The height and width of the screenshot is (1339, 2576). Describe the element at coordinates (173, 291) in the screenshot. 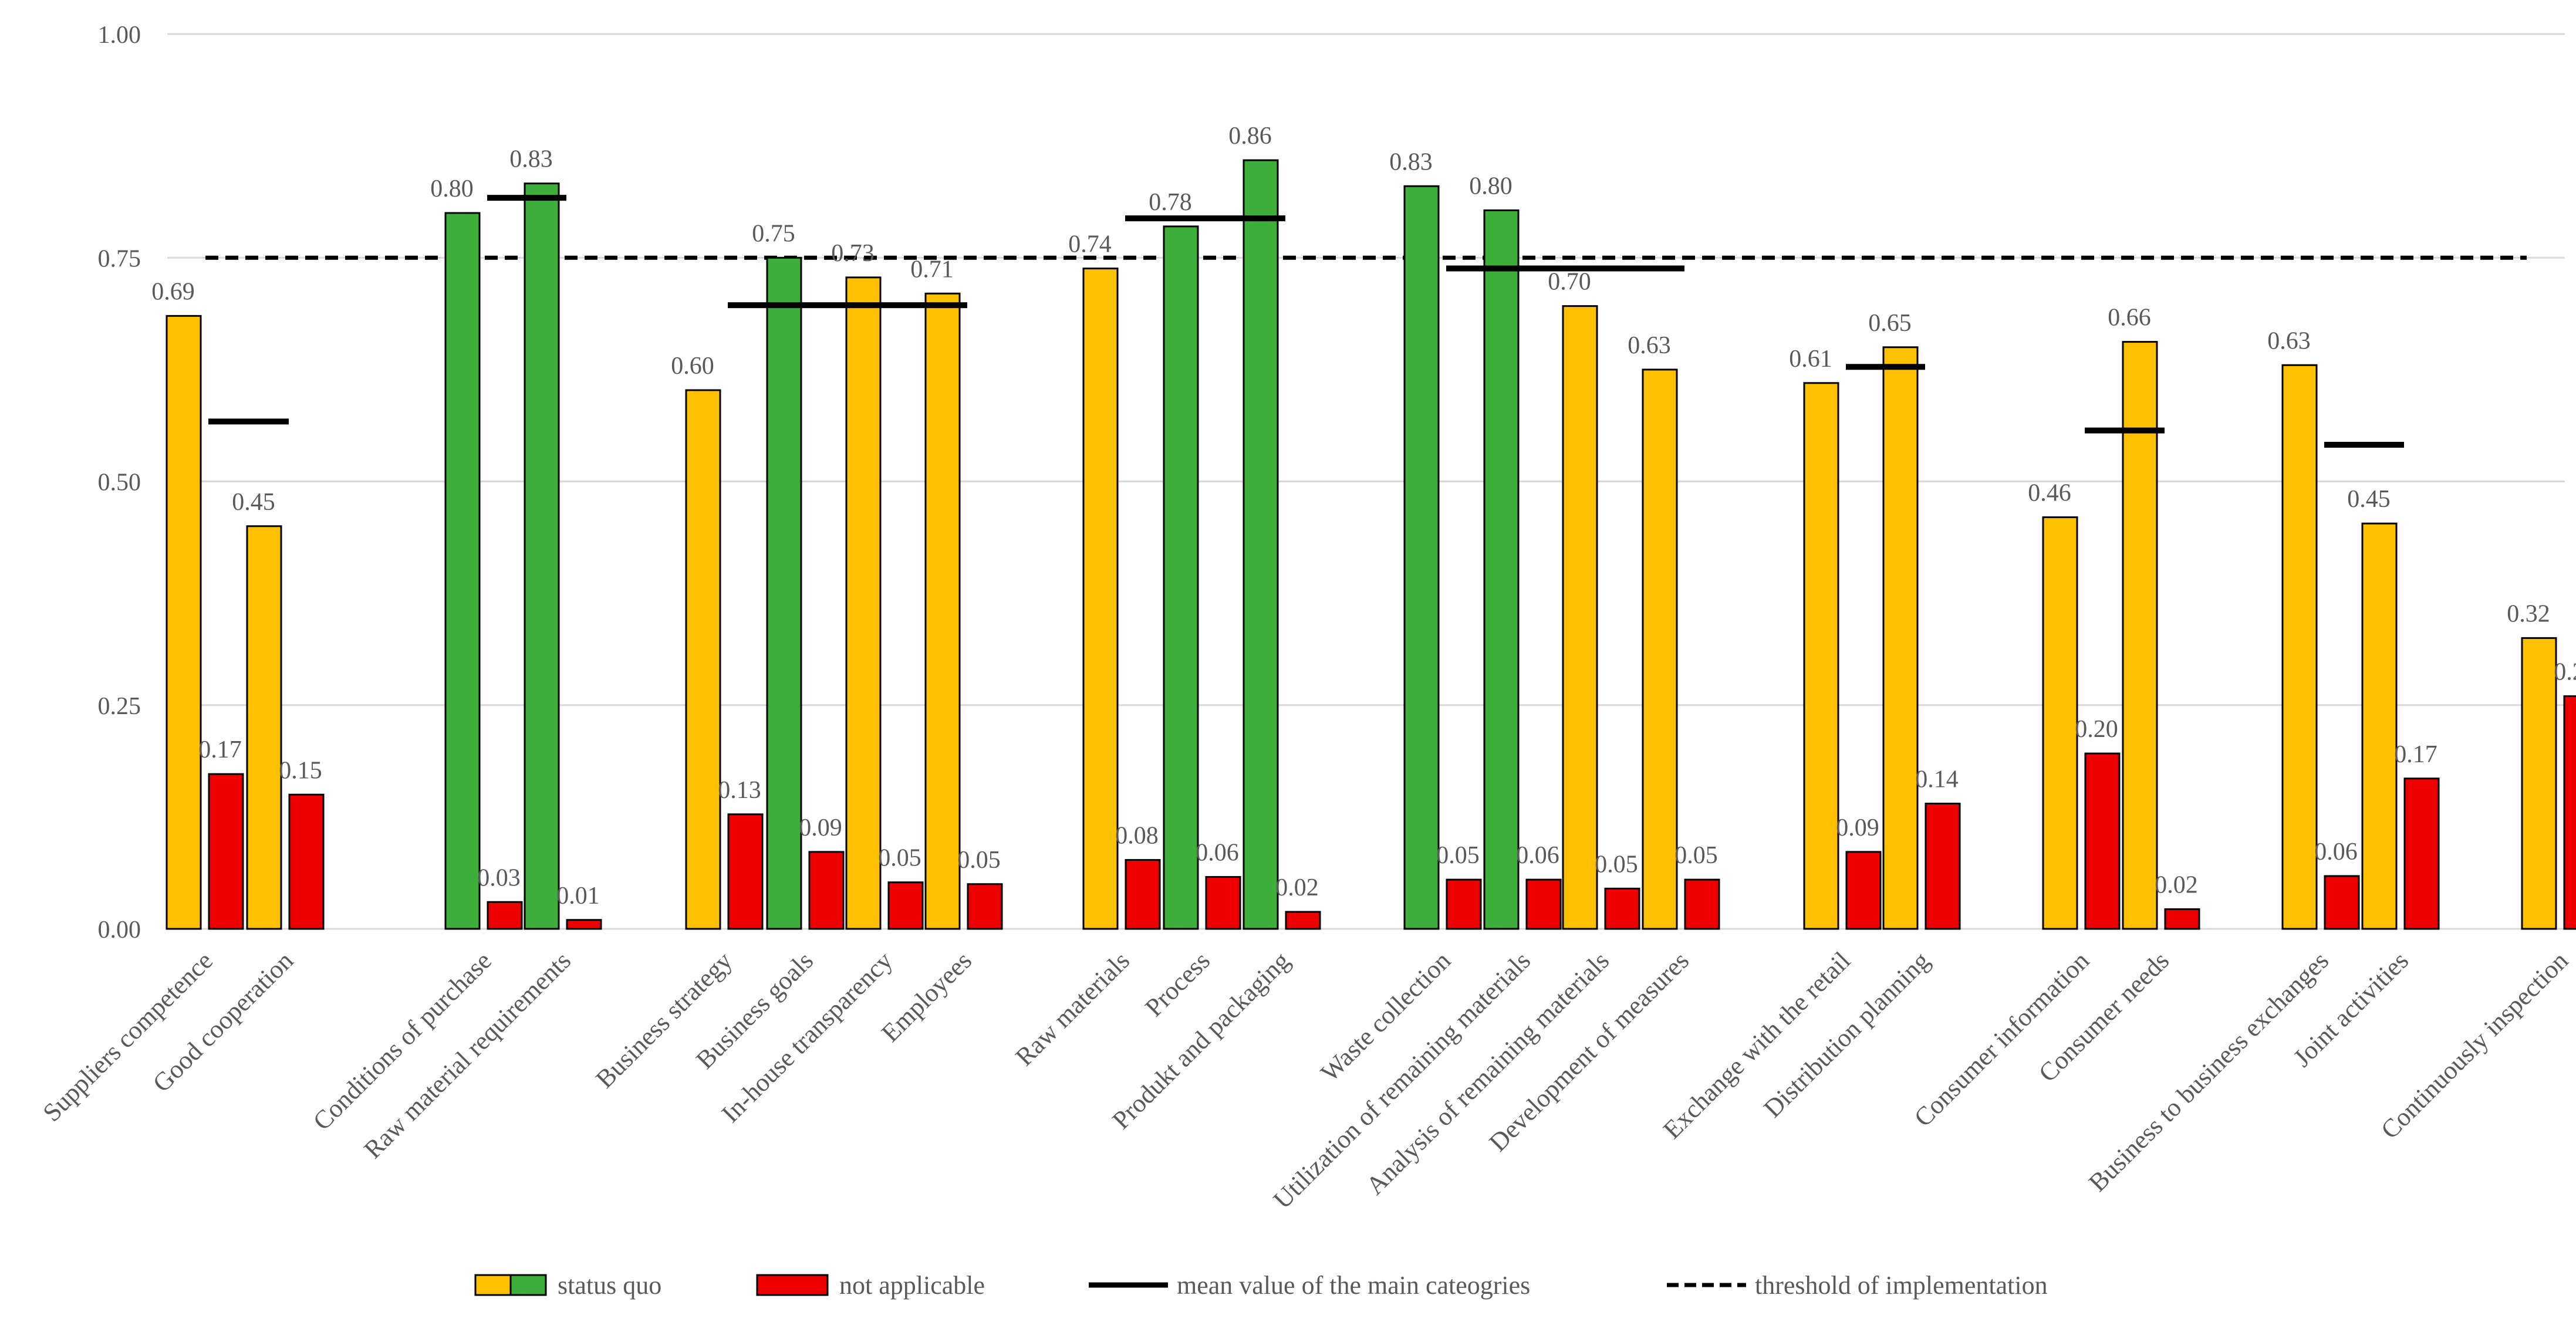

I see `status-quo-data-label: 0.69` at that location.